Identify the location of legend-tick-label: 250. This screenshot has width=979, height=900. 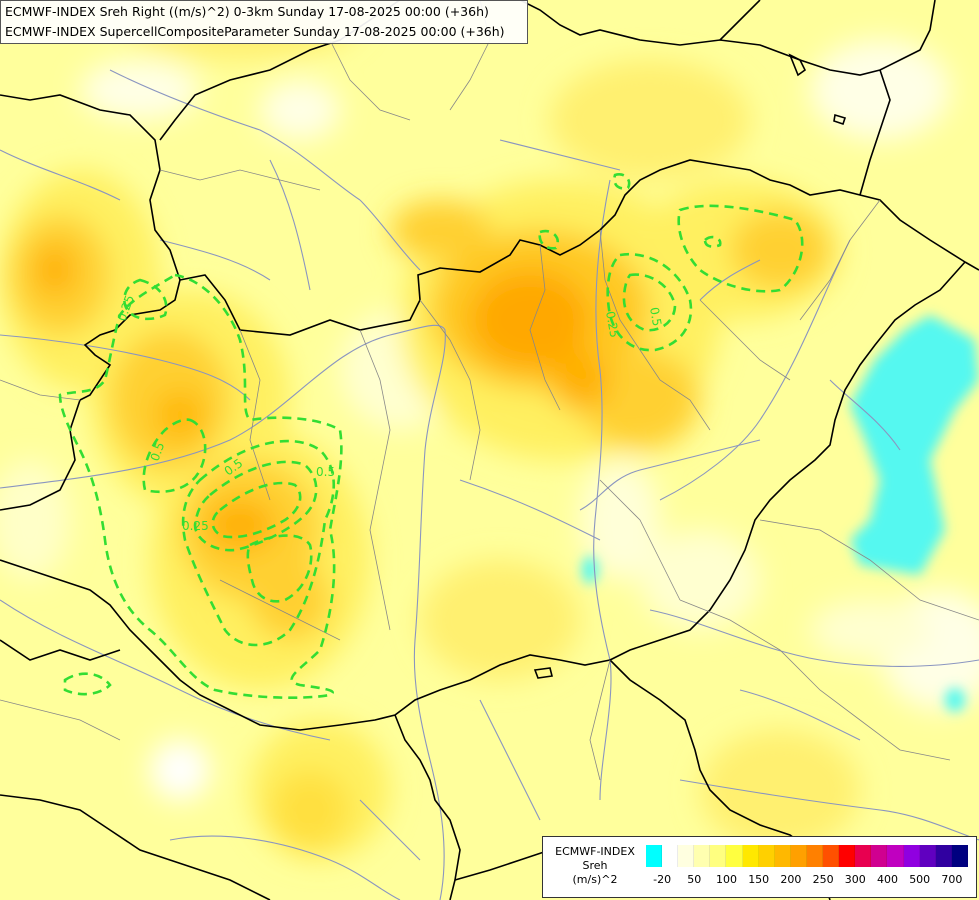
(823, 879).